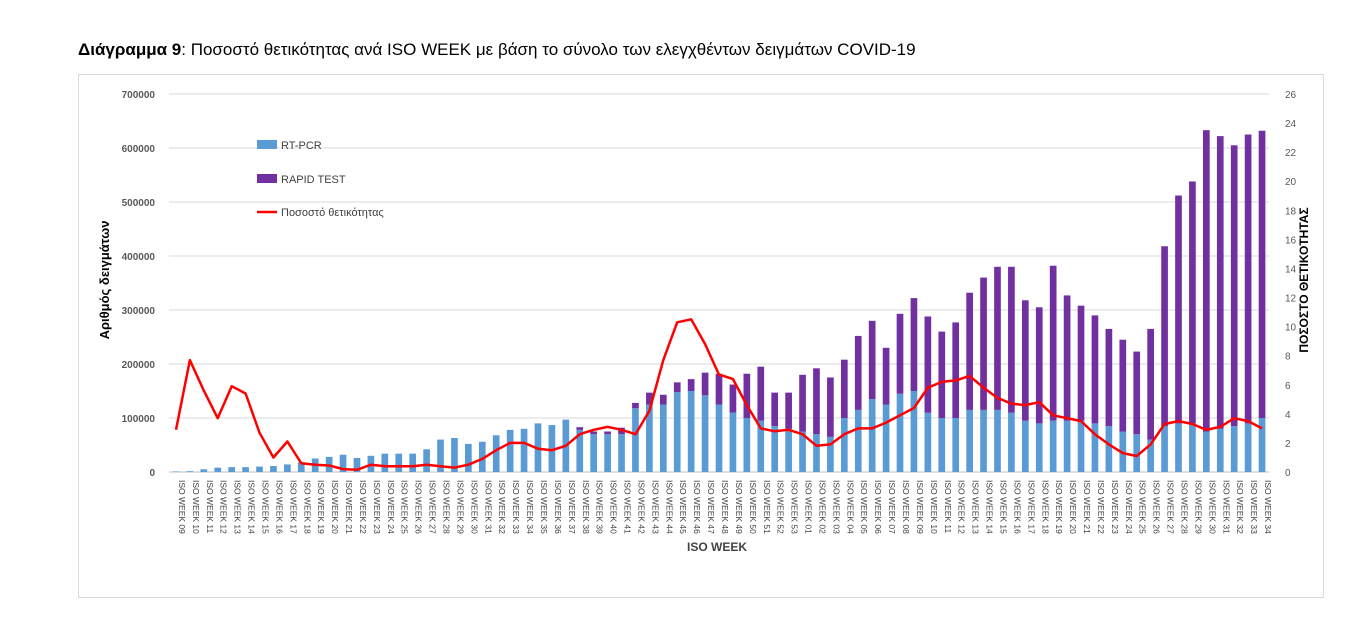 Image resolution: width=1360 pixels, height=618 pixels. I want to click on y-tick-label: 500000, so click(139, 203).